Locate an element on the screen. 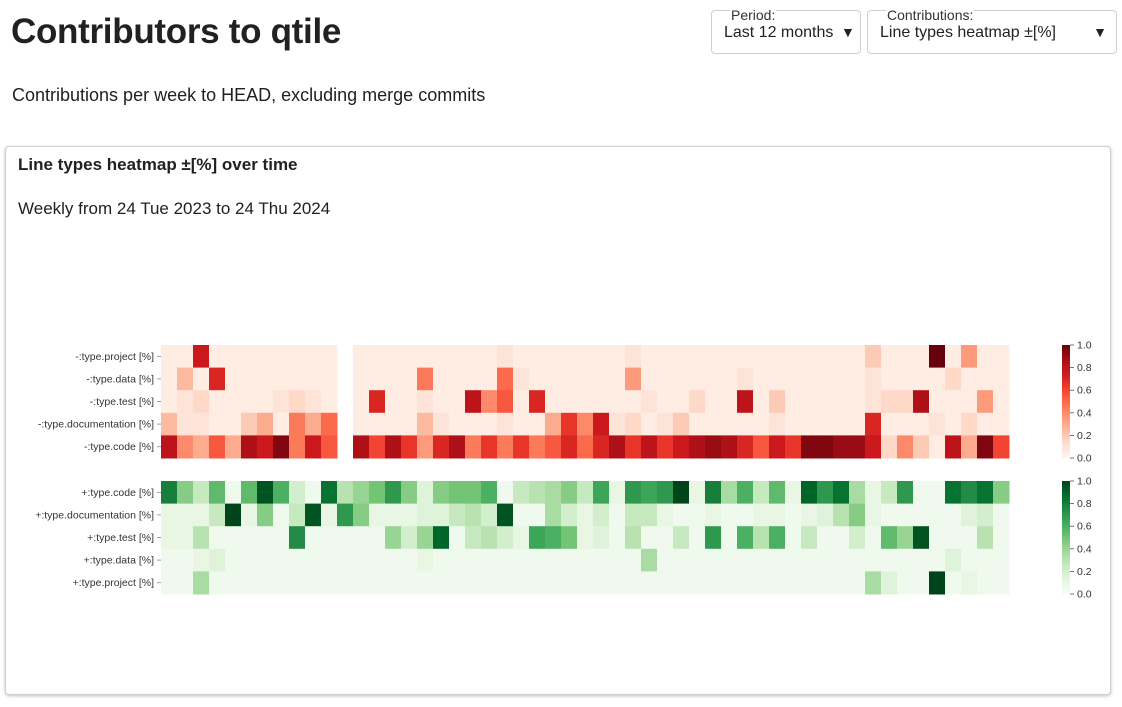 The width and height of the screenshot is (1122, 707). row-label: +:type.data [%] is located at coordinates (119, 561).